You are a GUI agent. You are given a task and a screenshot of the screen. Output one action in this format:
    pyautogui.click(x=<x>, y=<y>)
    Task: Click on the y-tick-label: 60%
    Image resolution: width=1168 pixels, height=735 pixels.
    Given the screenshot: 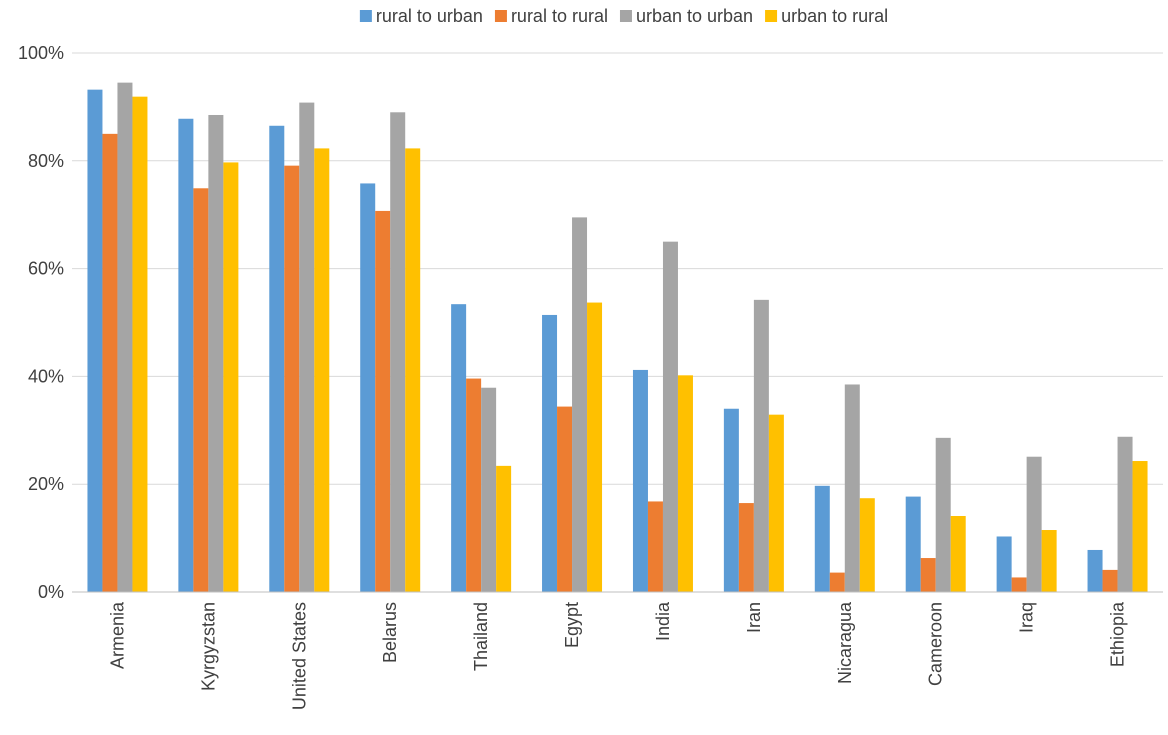 What is the action you would take?
    pyautogui.click(x=46, y=269)
    